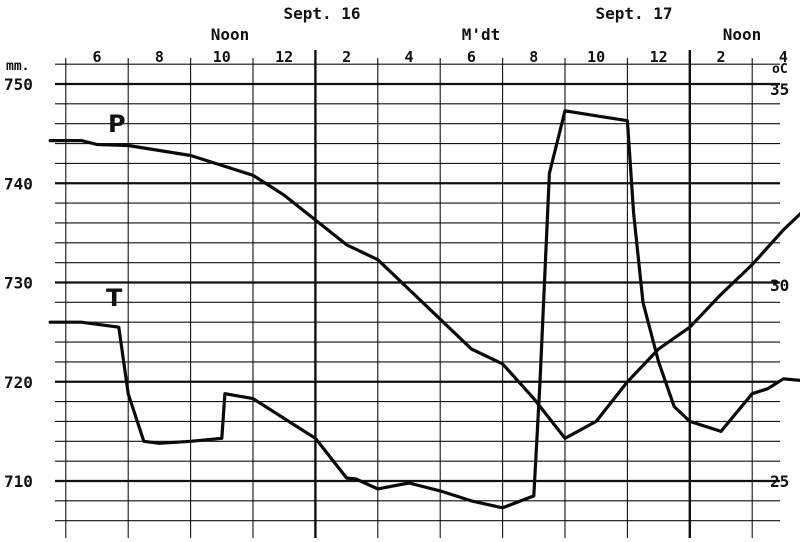 This screenshot has height=542, width=800. I want to click on left-axis-tick-labels: 750 740 730 720 710, so click(18, 283).